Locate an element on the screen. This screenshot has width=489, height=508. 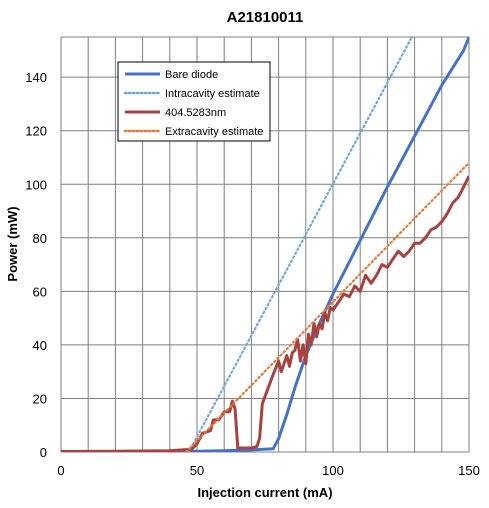
chart-title: A21810011 is located at coordinates (265, 17).